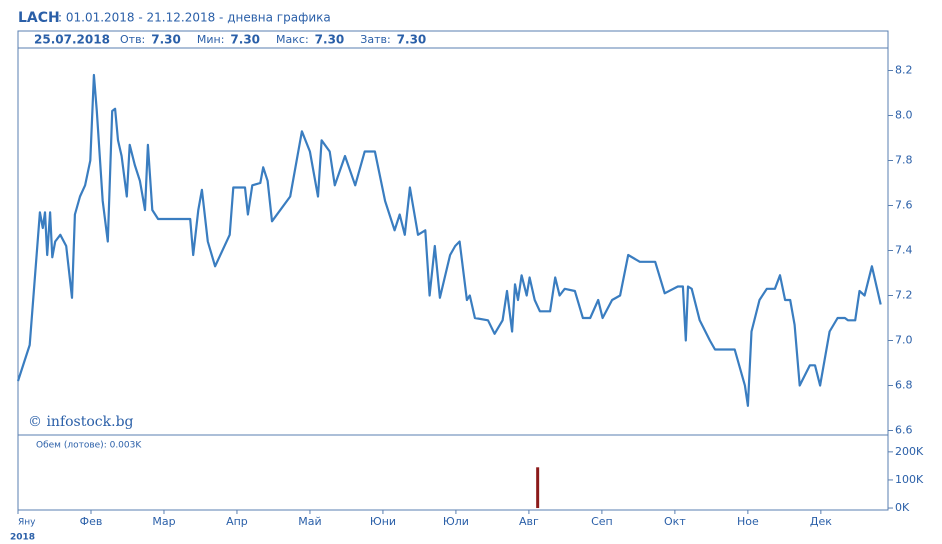 This screenshot has width=942, height=544. Describe the element at coordinates (904, 70) in the screenshot. I see `y-tick-label: 8.2` at that location.